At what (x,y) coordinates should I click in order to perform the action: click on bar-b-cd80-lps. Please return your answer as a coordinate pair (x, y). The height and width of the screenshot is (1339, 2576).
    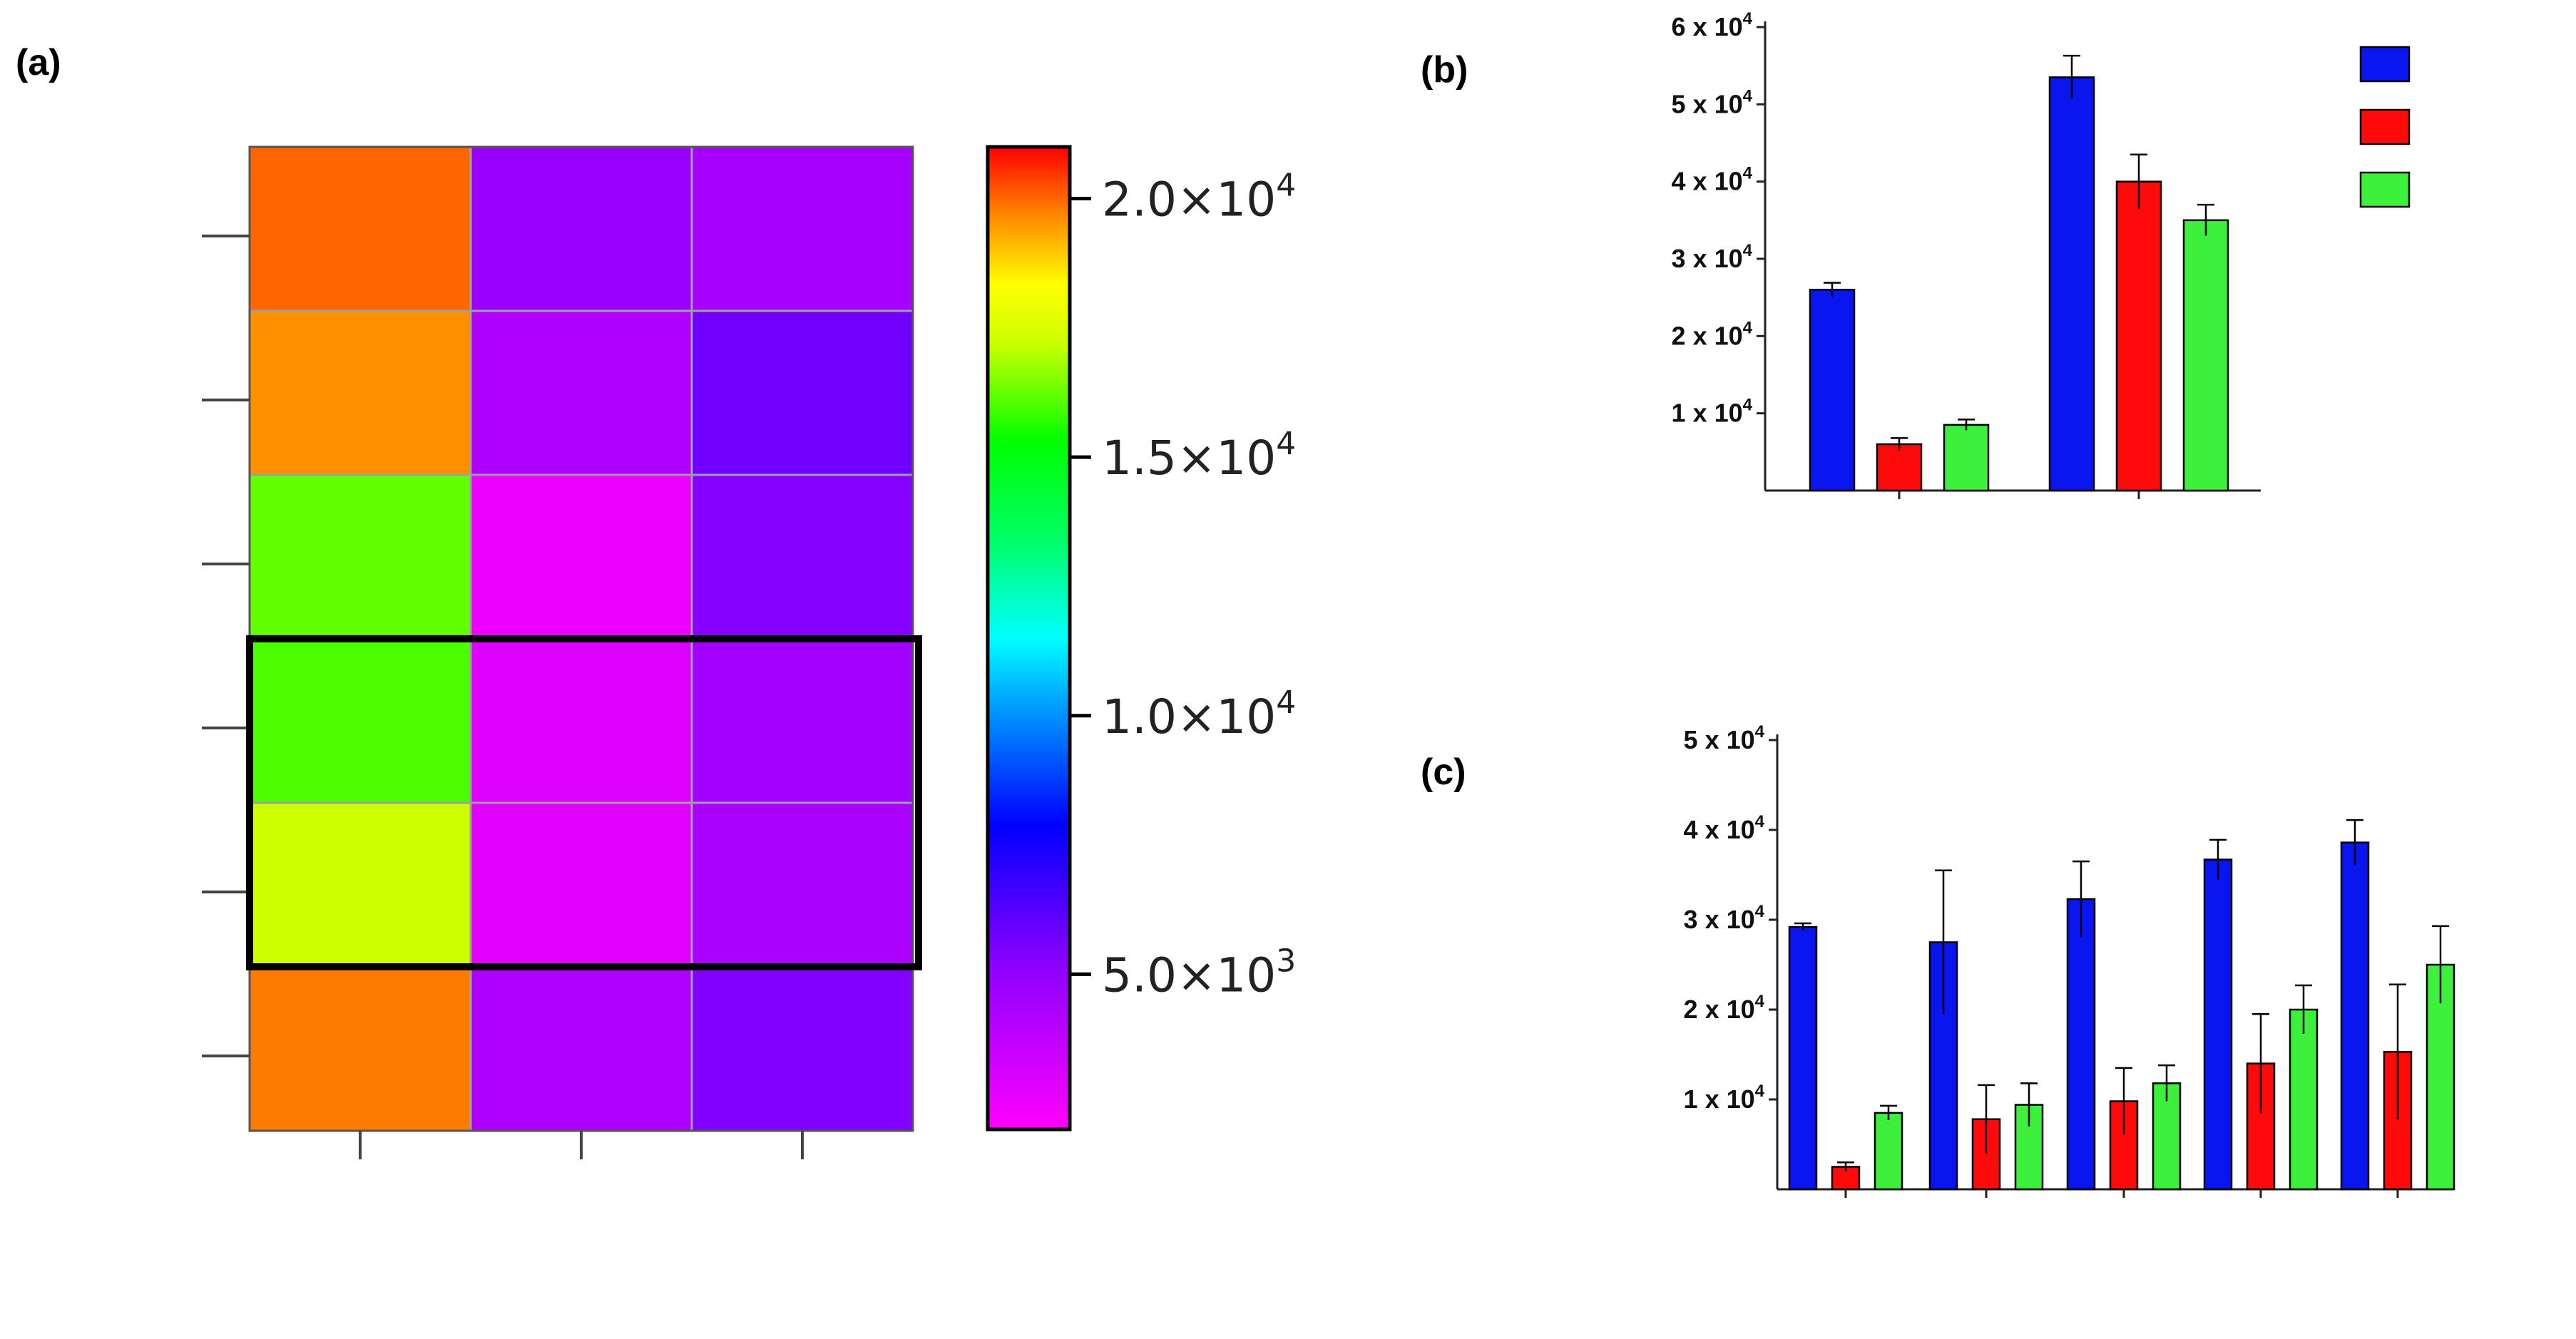
    Looking at the image, I should click on (2071, 284).